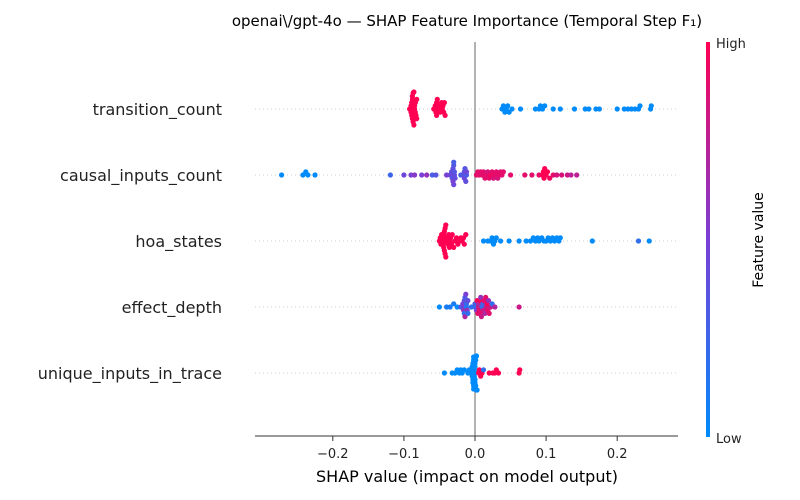  I want to click on colorbar: High Low Feature value, so click(736, 242).